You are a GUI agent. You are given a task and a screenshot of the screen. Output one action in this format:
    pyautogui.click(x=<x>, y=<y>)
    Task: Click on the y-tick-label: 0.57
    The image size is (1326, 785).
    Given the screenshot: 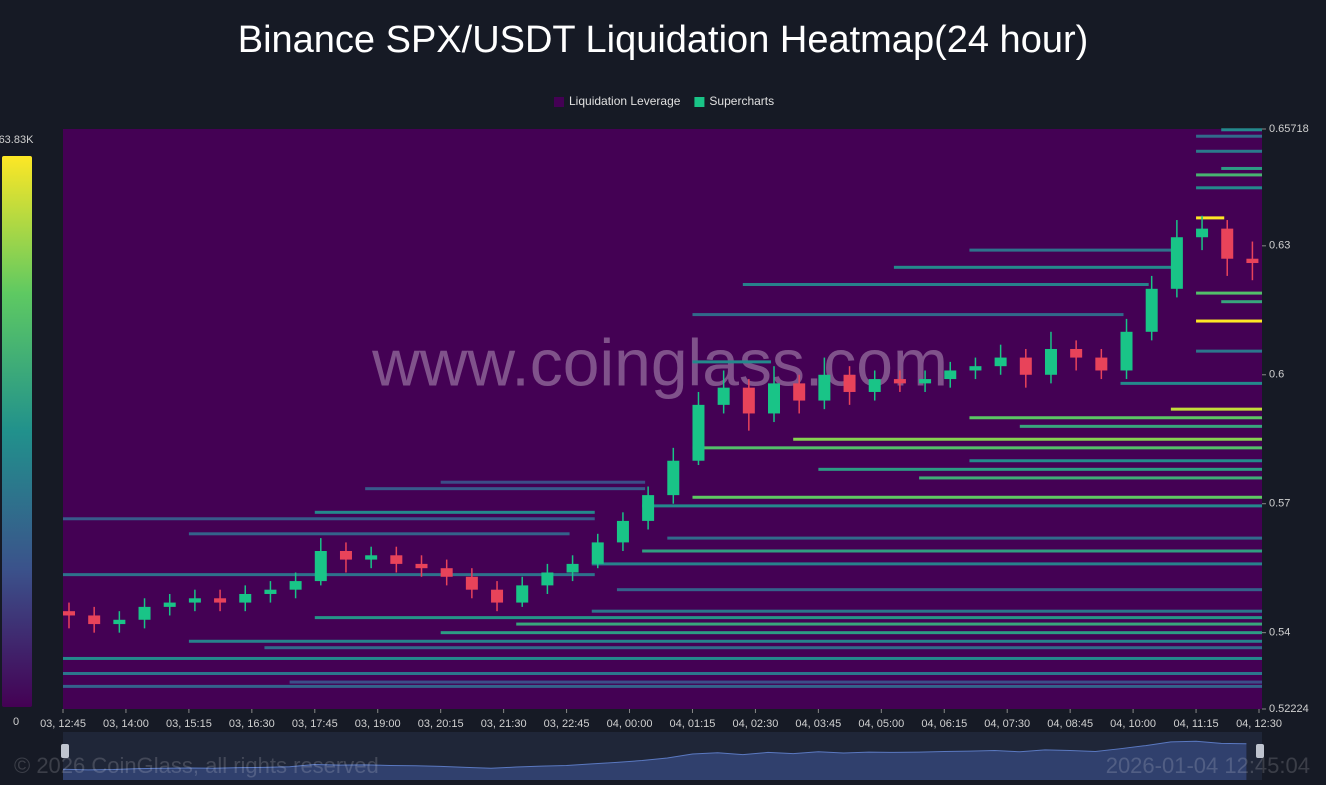 What is the action you would take?
    pyautogui.click(x=1279, y=504)
    